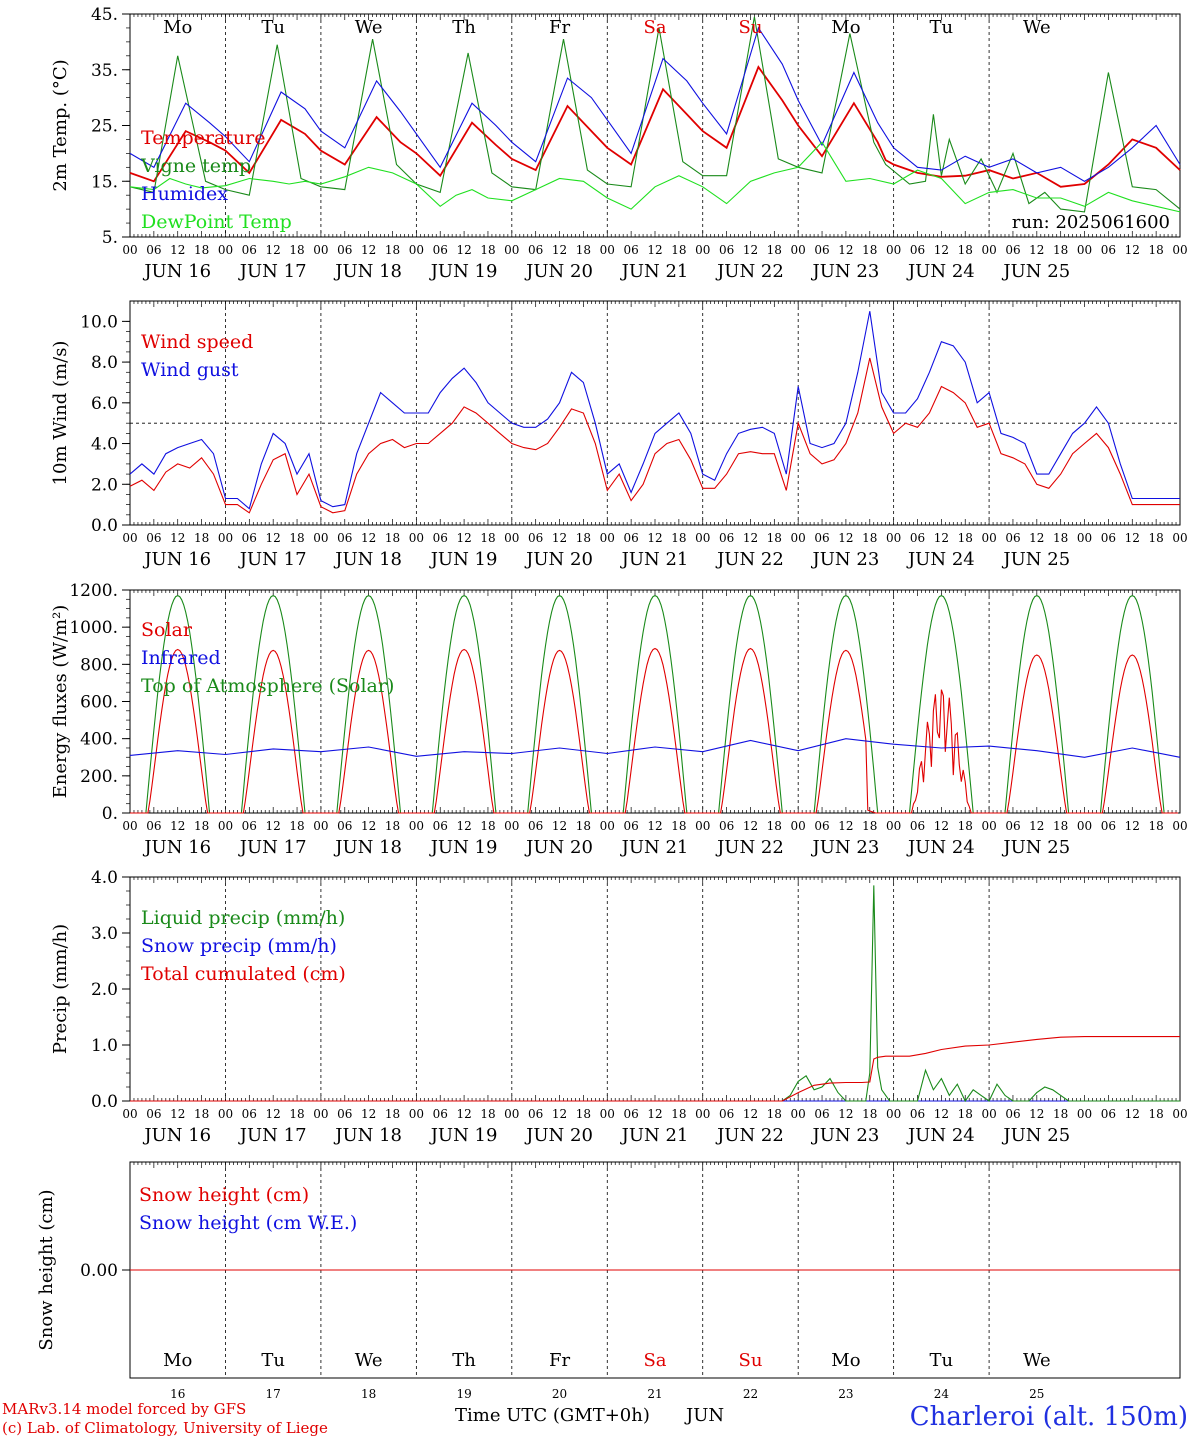 This screenshot has width=1194, height=1440. What do you see at coordinates (60, 413) in the screenshot?
I see `y-axis-label: 10m Wind (m/s)` at bounding box center [60, 413].